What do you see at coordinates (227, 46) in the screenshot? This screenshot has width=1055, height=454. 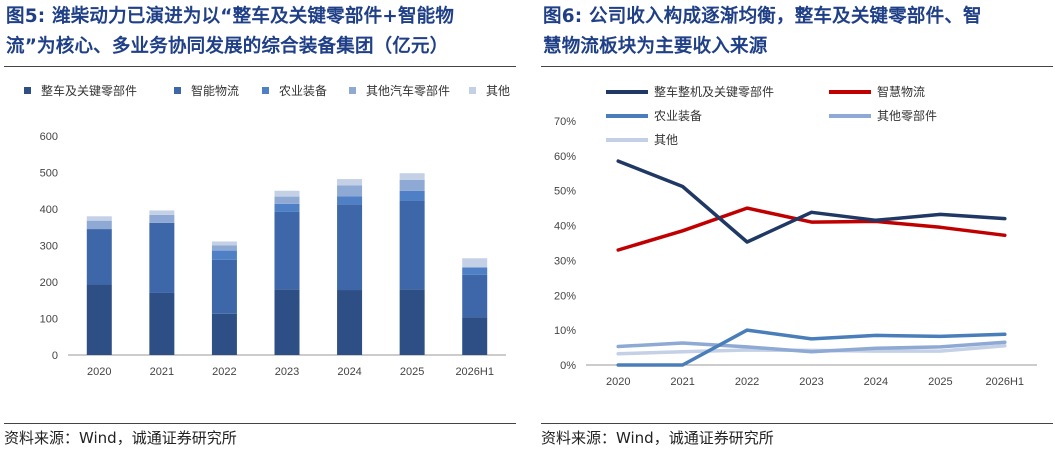 I see `left-title-line-2: 流”为核心、多业务协同发展的综合装备集团（亿元）` at bounding box center [227, 46].